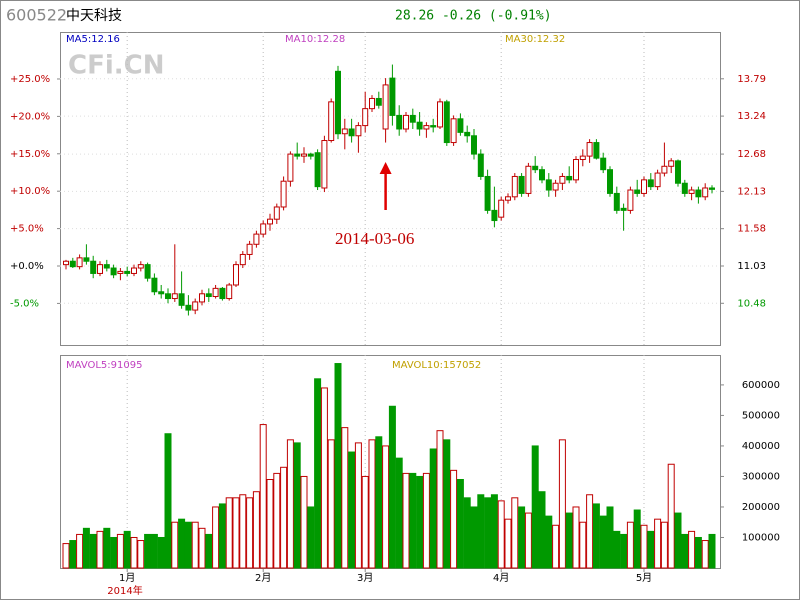 The image size is (800, 600). I want to click on y2-tick-label: -5.0%, so click(24, 303).